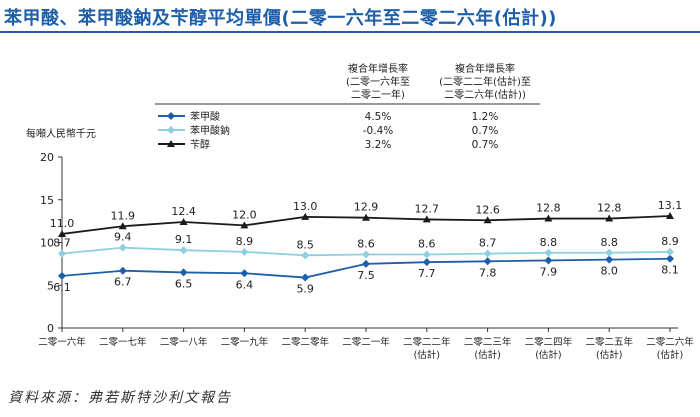 This screenshot has width=700, height=417. What do you see at coordinates (609, 342) in the screenshot?
I see `x-tick-label: 二零二五年` at bounding box center [609, 342].